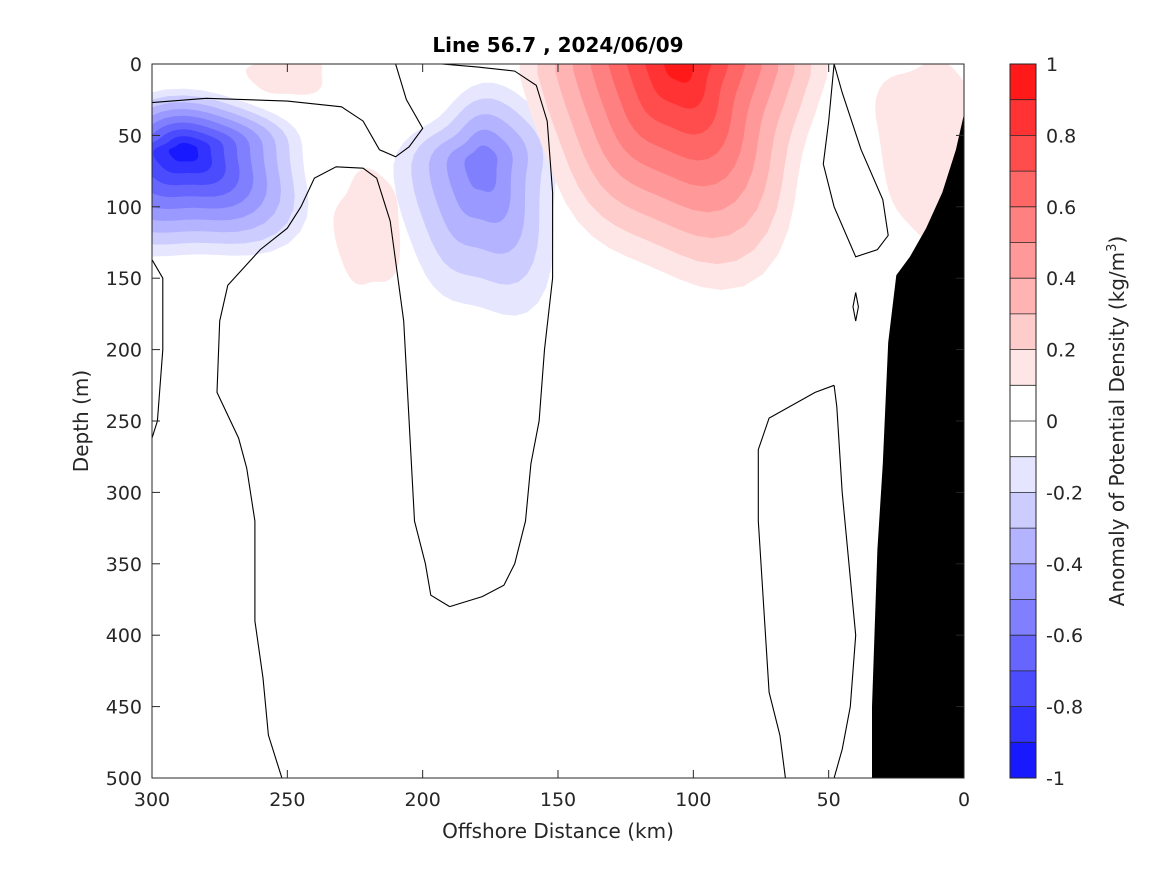 The height and width of the screenshot is (875, 1167). What do you see at coordinates (1064, 636) in the screenshot?
I see `colorbar-tick-label: -0.6` at bounding box center [1064, 636].